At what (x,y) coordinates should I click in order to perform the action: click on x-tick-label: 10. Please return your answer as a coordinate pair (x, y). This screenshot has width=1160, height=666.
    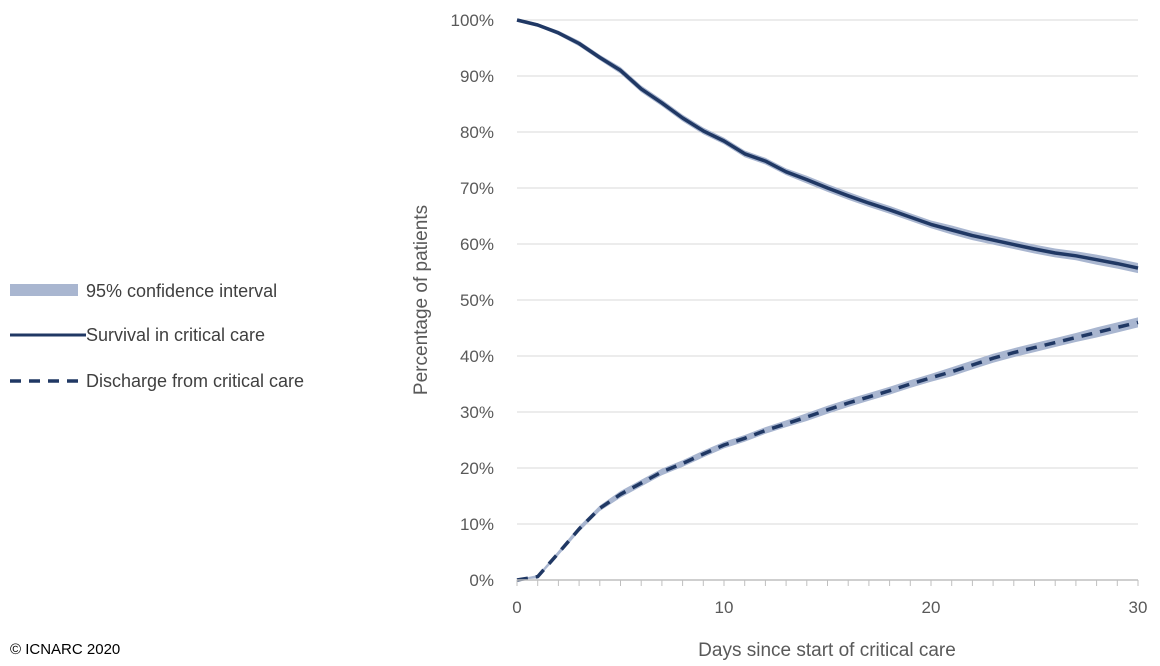
    Looking at the image, I should click on (724, 607).